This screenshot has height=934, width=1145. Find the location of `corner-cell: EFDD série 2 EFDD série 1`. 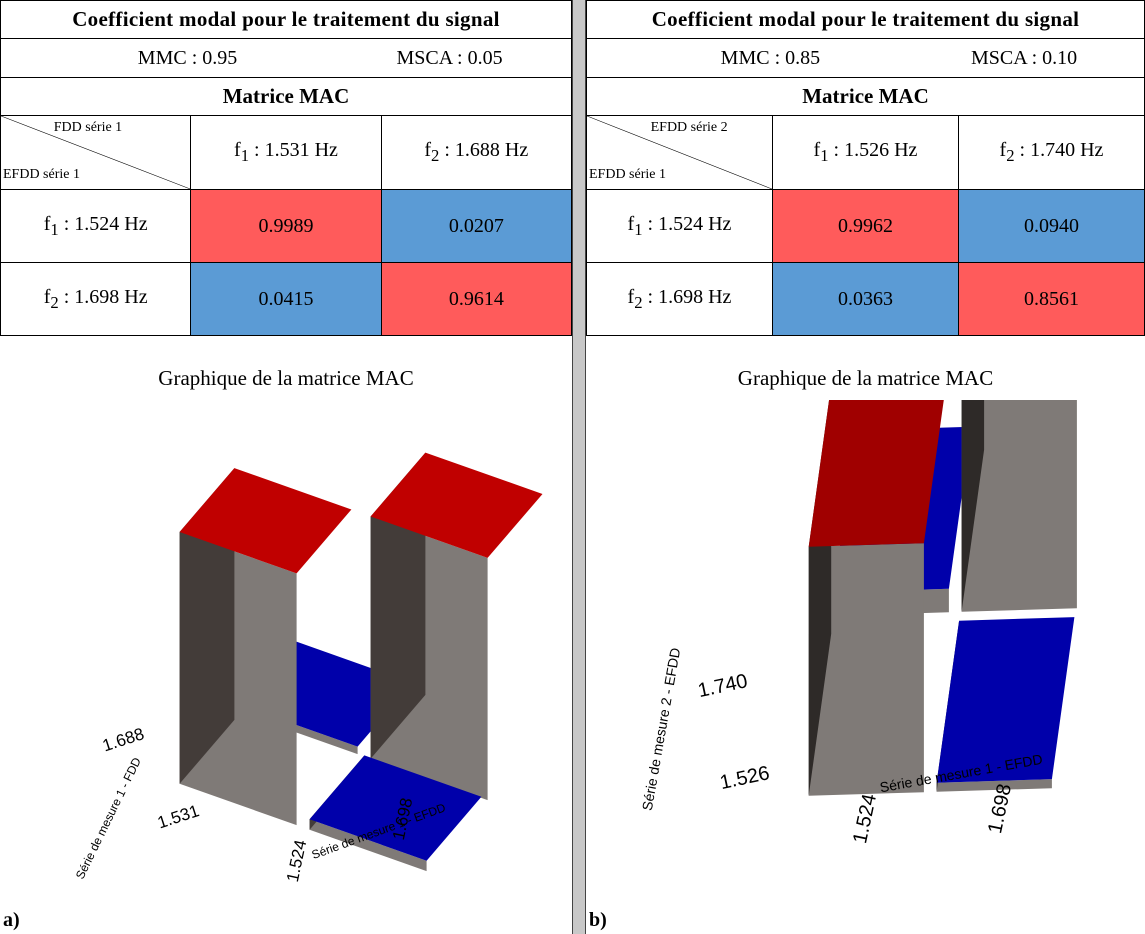

corner-cell: EFDD série 2 EFDD série 1 is located at coordinates (679, 152).